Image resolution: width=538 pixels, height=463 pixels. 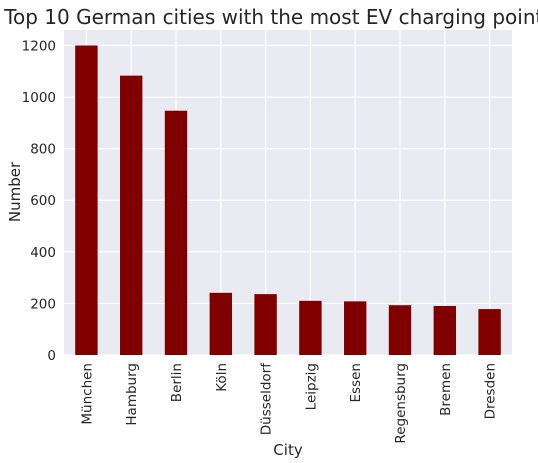 I want to click on x-tick-label: Bremen, so click(x=446, y=389).